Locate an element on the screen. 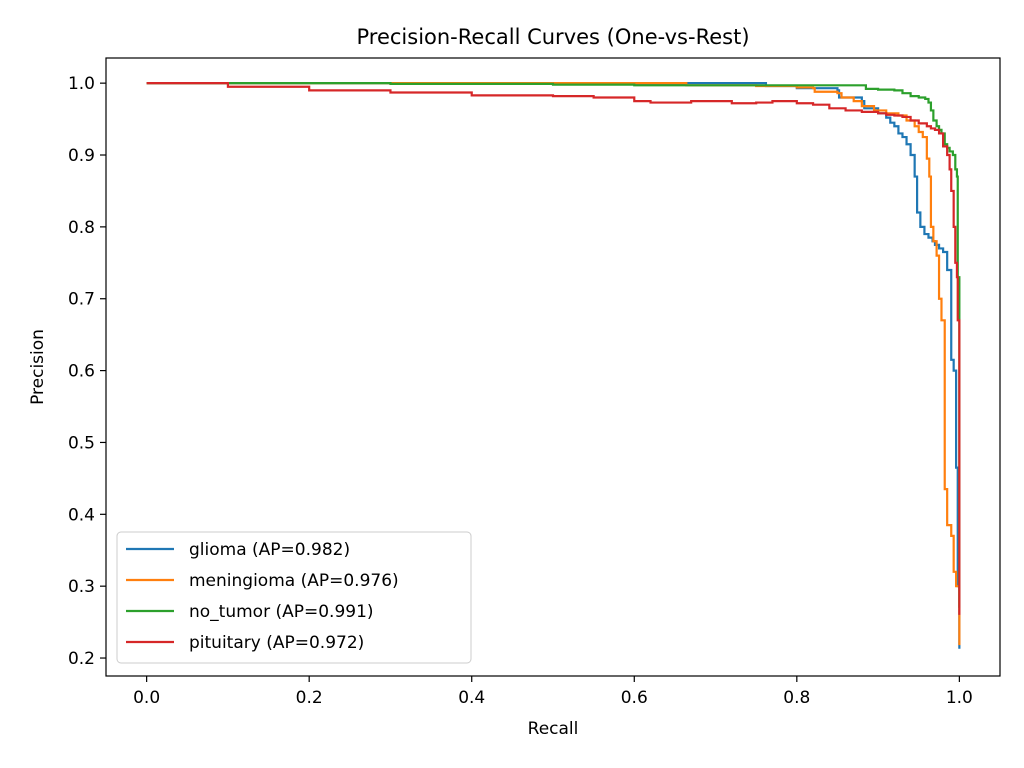 This screenshot has height=768, width=1024. x-tick-label: 0.8 is located at coordinates (796, 698).